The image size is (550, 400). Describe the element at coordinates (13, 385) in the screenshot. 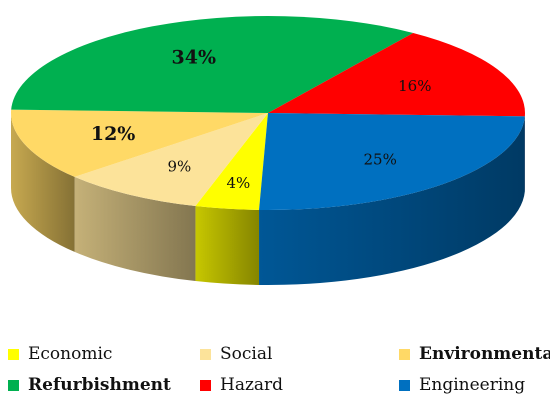

I see `legend-swatch-refurbishment` at that location.